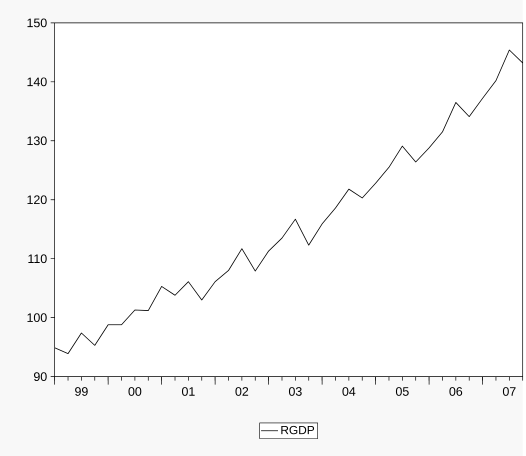 Image resolution: width=526 pixels, height=456 pixels. I want to click on y-tick-label: 110, so click(37, 259).